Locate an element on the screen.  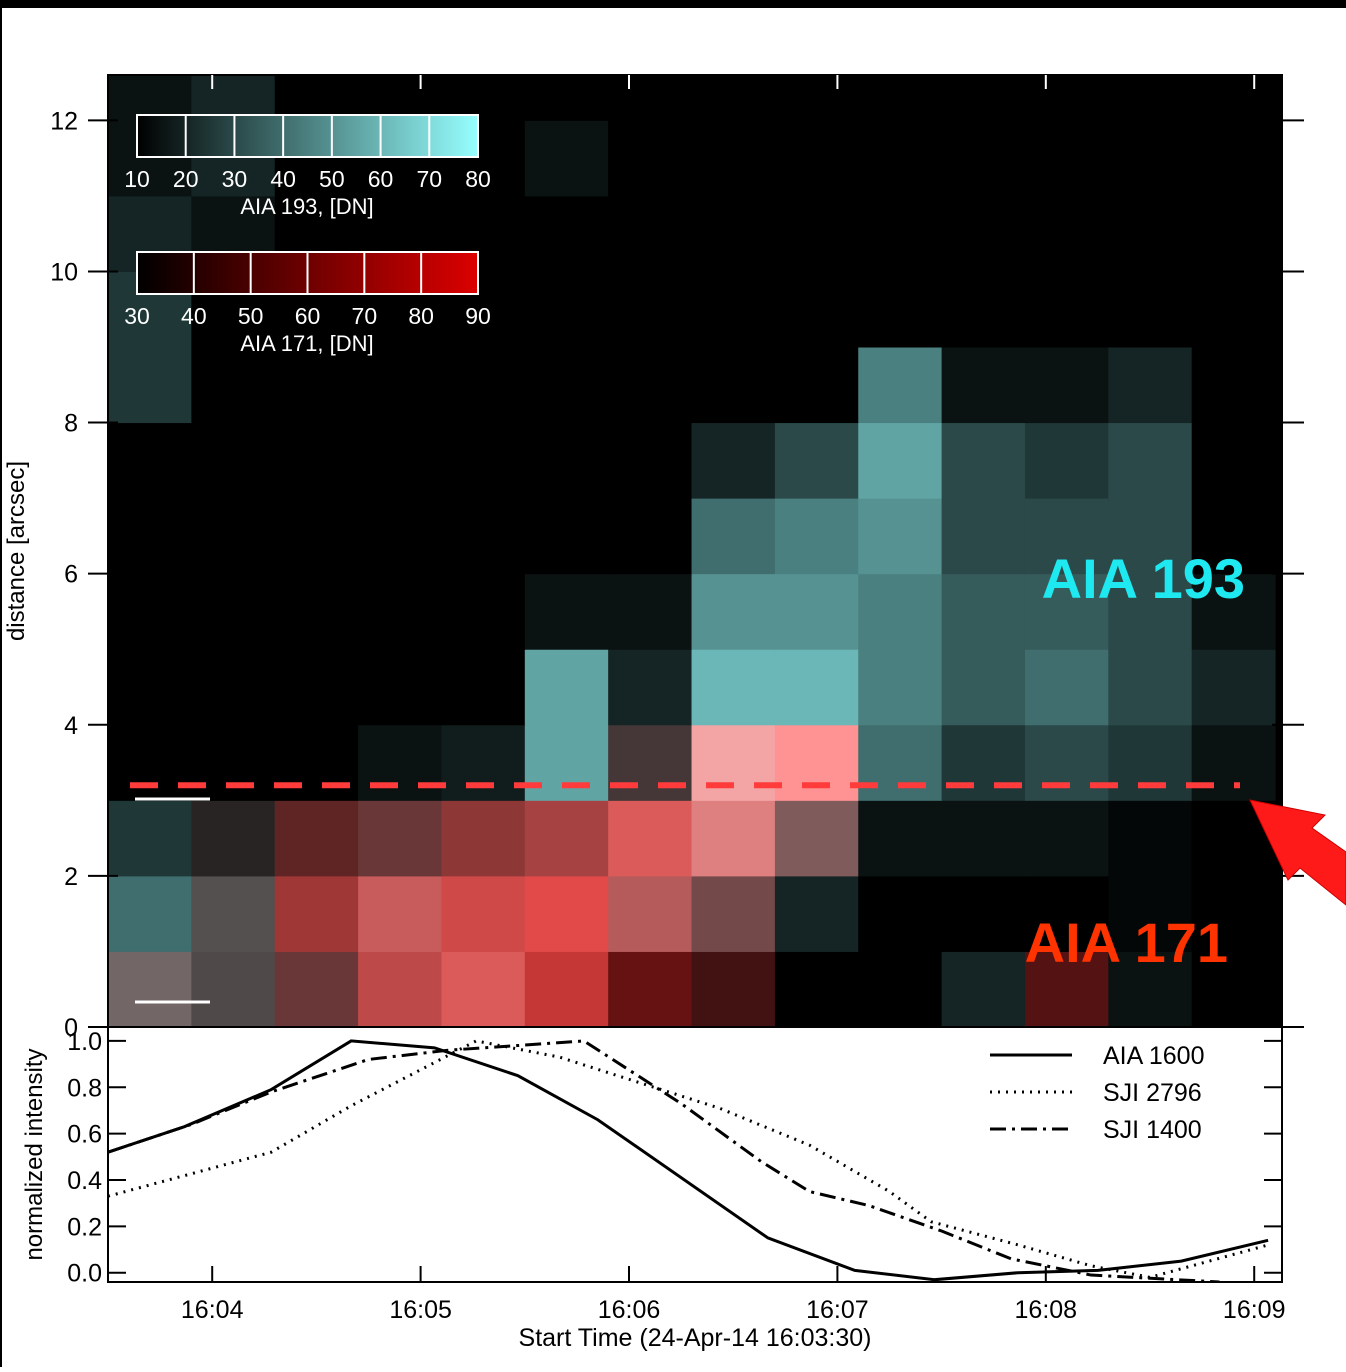
y-tick-label: 0.2 is located at coordinates (84, 1227).